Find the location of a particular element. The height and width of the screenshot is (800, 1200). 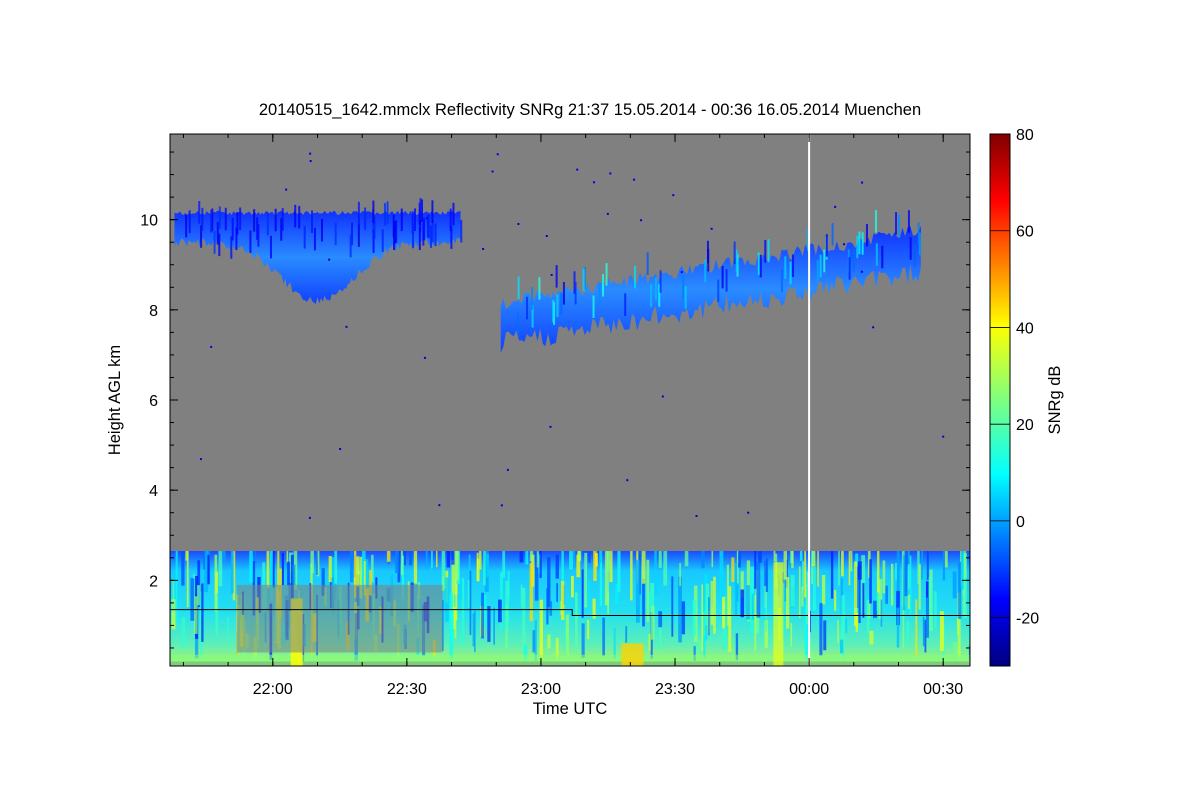

y-tick-label: 6 is located at coordinates (153, 401).